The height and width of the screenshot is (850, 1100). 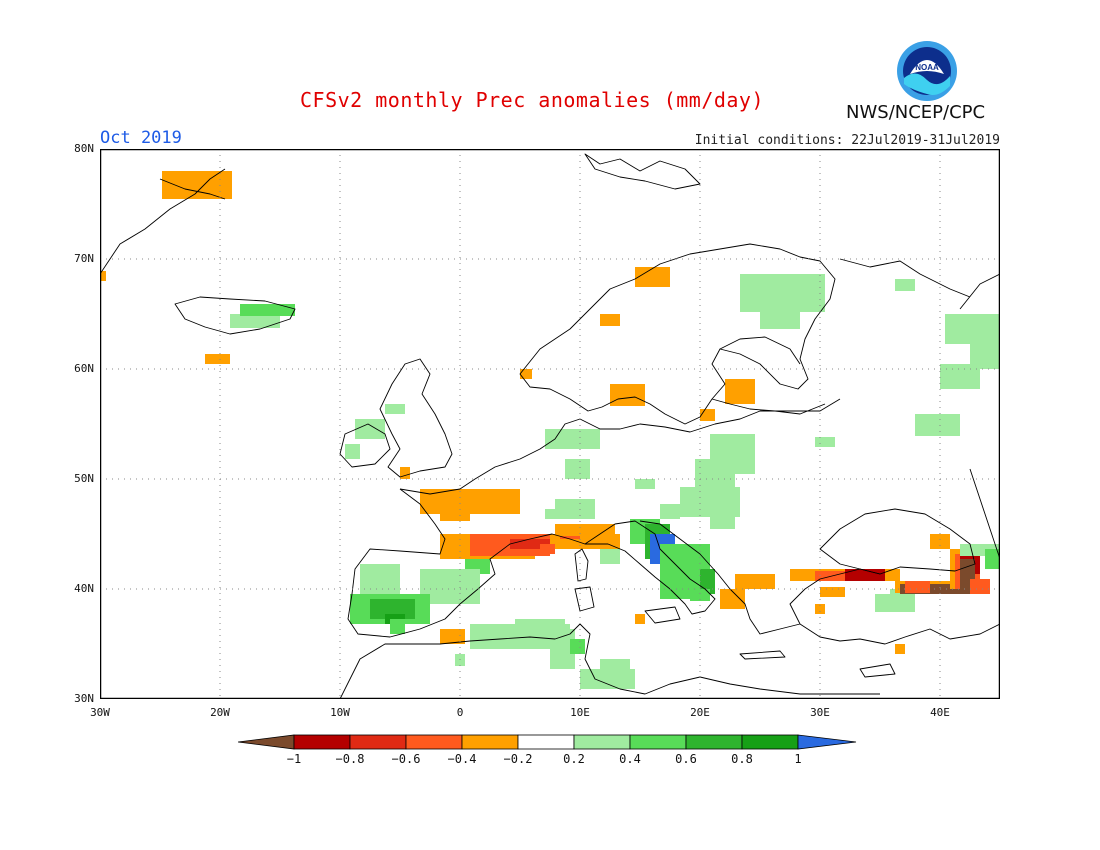 What do you see at coordinates (84, 148) in the screenshot?
I see `lat-label: 80N` at bounding box center [84, 148].